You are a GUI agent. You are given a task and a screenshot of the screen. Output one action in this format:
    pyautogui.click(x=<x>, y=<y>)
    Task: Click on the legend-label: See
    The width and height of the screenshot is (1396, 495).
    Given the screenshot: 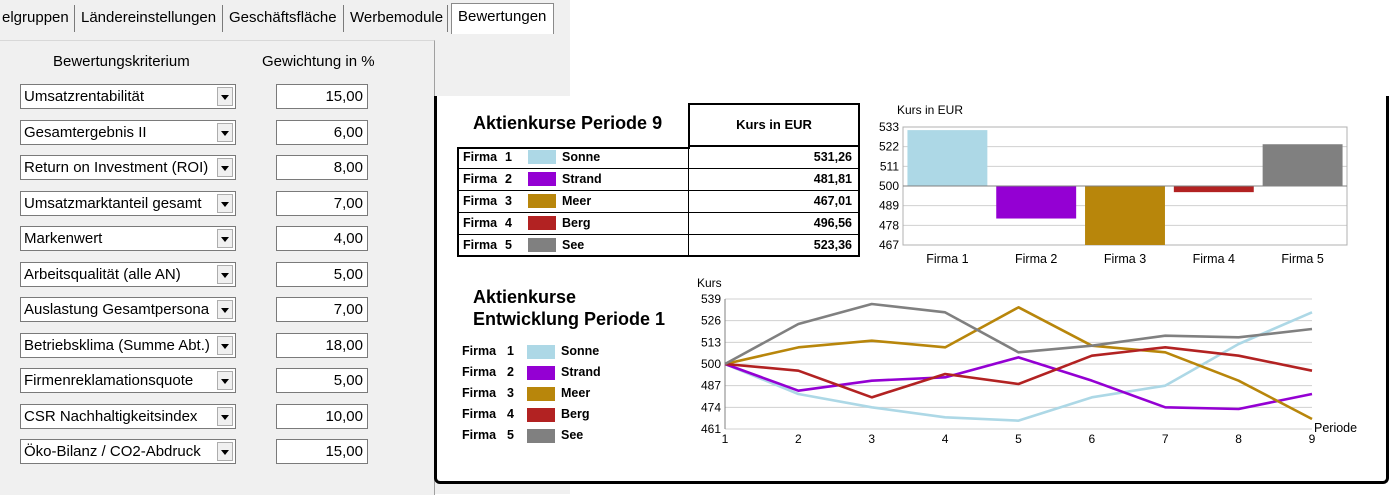 What is the action you would take?
    pyautogui.click(x=572, y=435)
    